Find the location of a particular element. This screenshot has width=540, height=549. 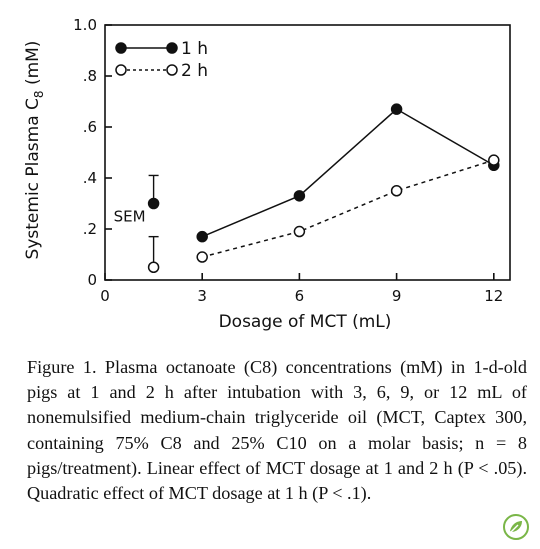

y-axis-label-main: Systemic Plasma C is located at coordinates (33, 178).